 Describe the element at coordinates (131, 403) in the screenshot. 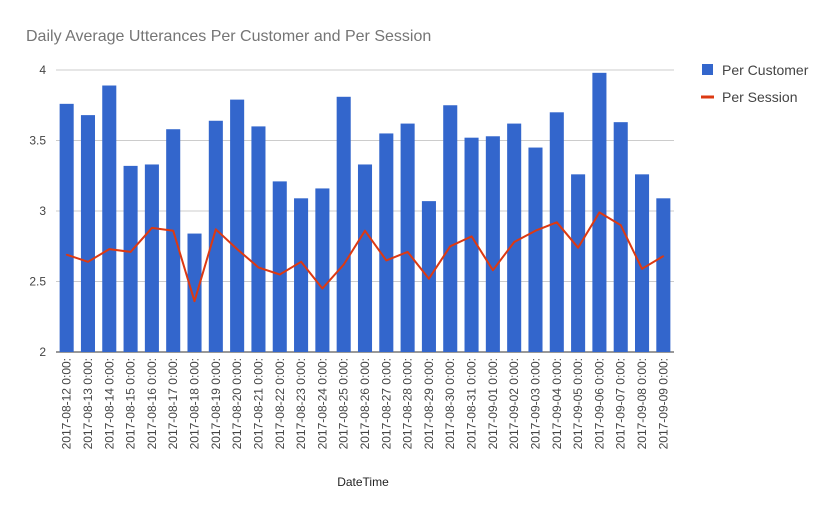

I see `x-tick-label: 2017-08-15 0:00:` at that location.